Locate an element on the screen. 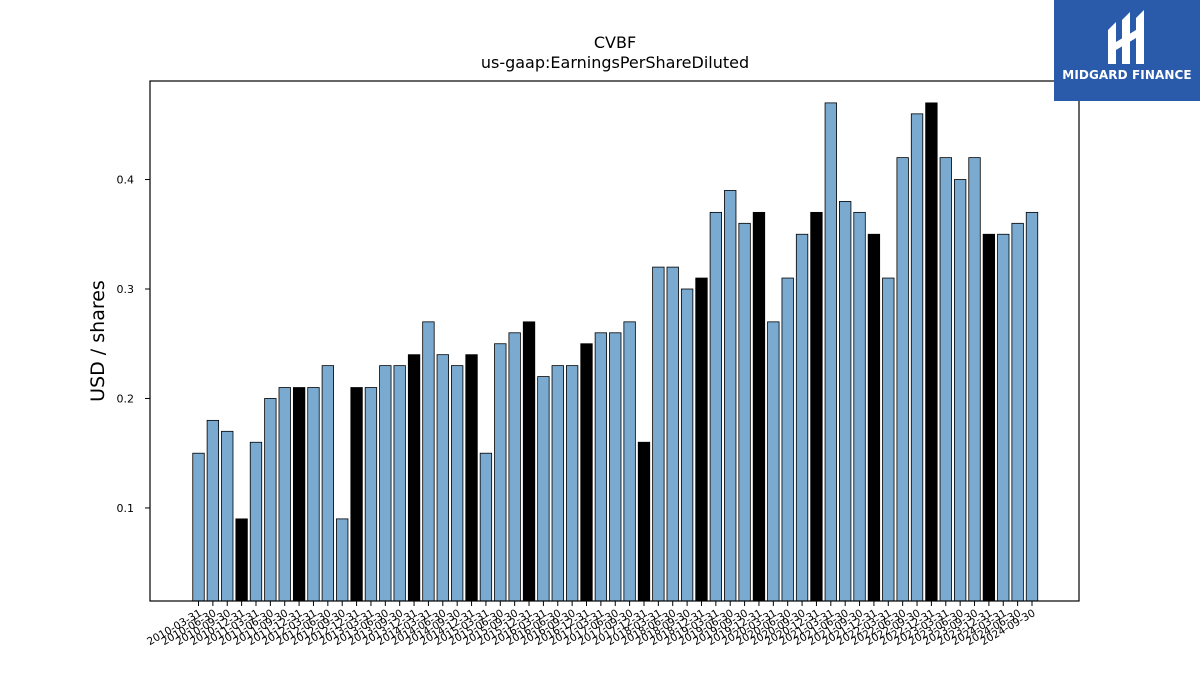 Image resolution: width=1200 pixels, height=675 pixels. y-ticks-group: 0.1 0.2 0.3 0.4 is located at coordinates (133, 344).